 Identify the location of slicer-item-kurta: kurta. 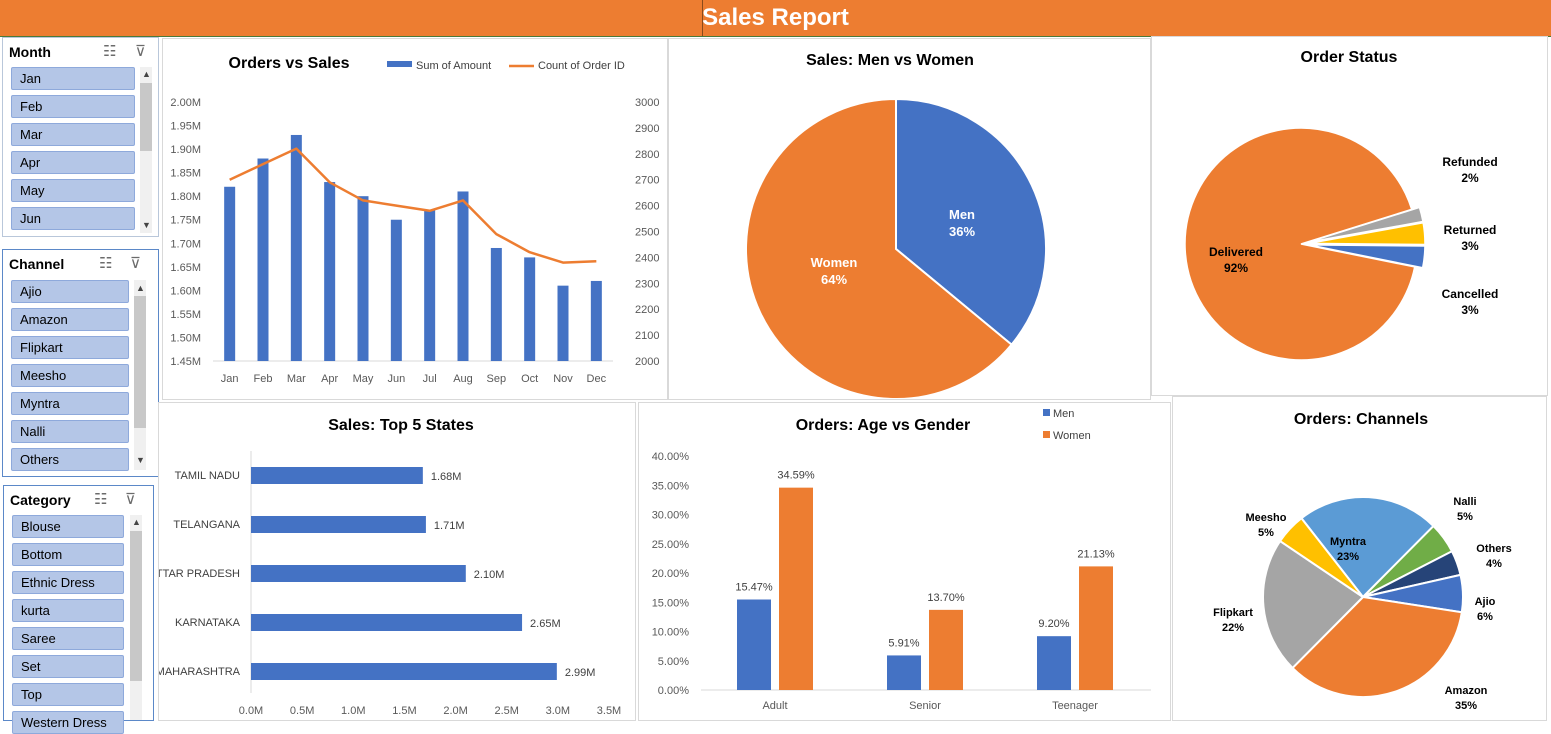
(68, 610).